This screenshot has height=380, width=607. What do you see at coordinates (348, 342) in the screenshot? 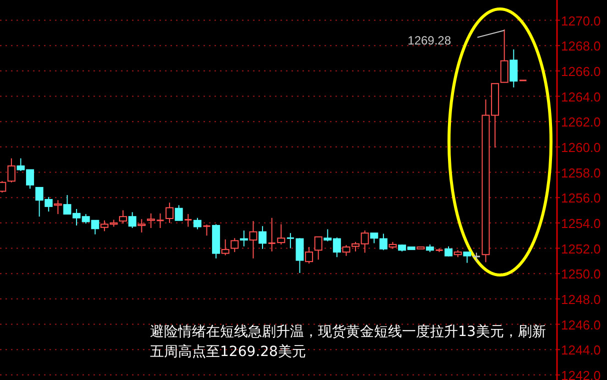
I see `annotation: 避险情绪在短线急剧升温，现货黄金短线一度拉升13美元，刷新五周高点至1269.28美元` at bounding box center [348, 342].